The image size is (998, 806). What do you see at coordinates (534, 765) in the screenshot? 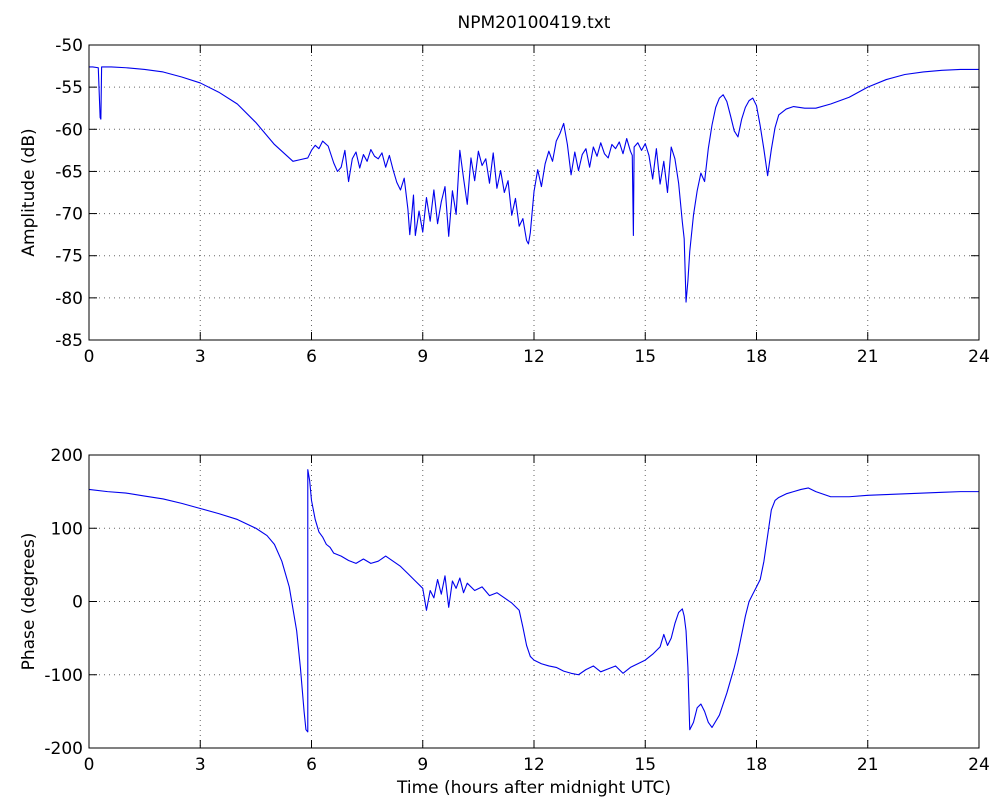
I see `phase-x-tick-label: 12` at bounding box center [534, 765].